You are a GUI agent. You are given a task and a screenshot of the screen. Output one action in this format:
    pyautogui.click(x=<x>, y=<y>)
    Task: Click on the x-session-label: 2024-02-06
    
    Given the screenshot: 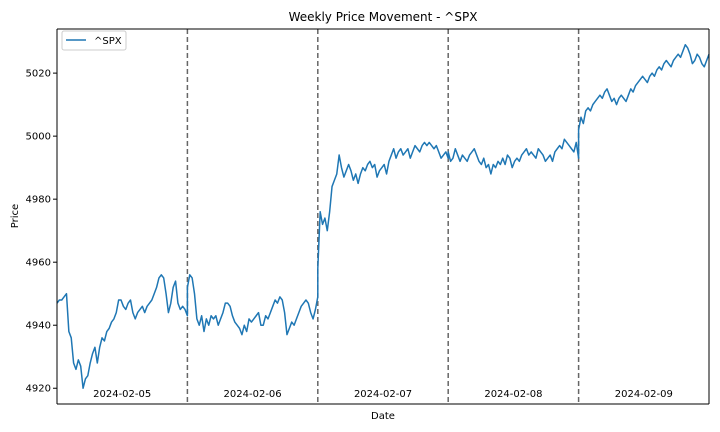 What is the action you would take?
    pyautogui.click(x=253, y=394)
    